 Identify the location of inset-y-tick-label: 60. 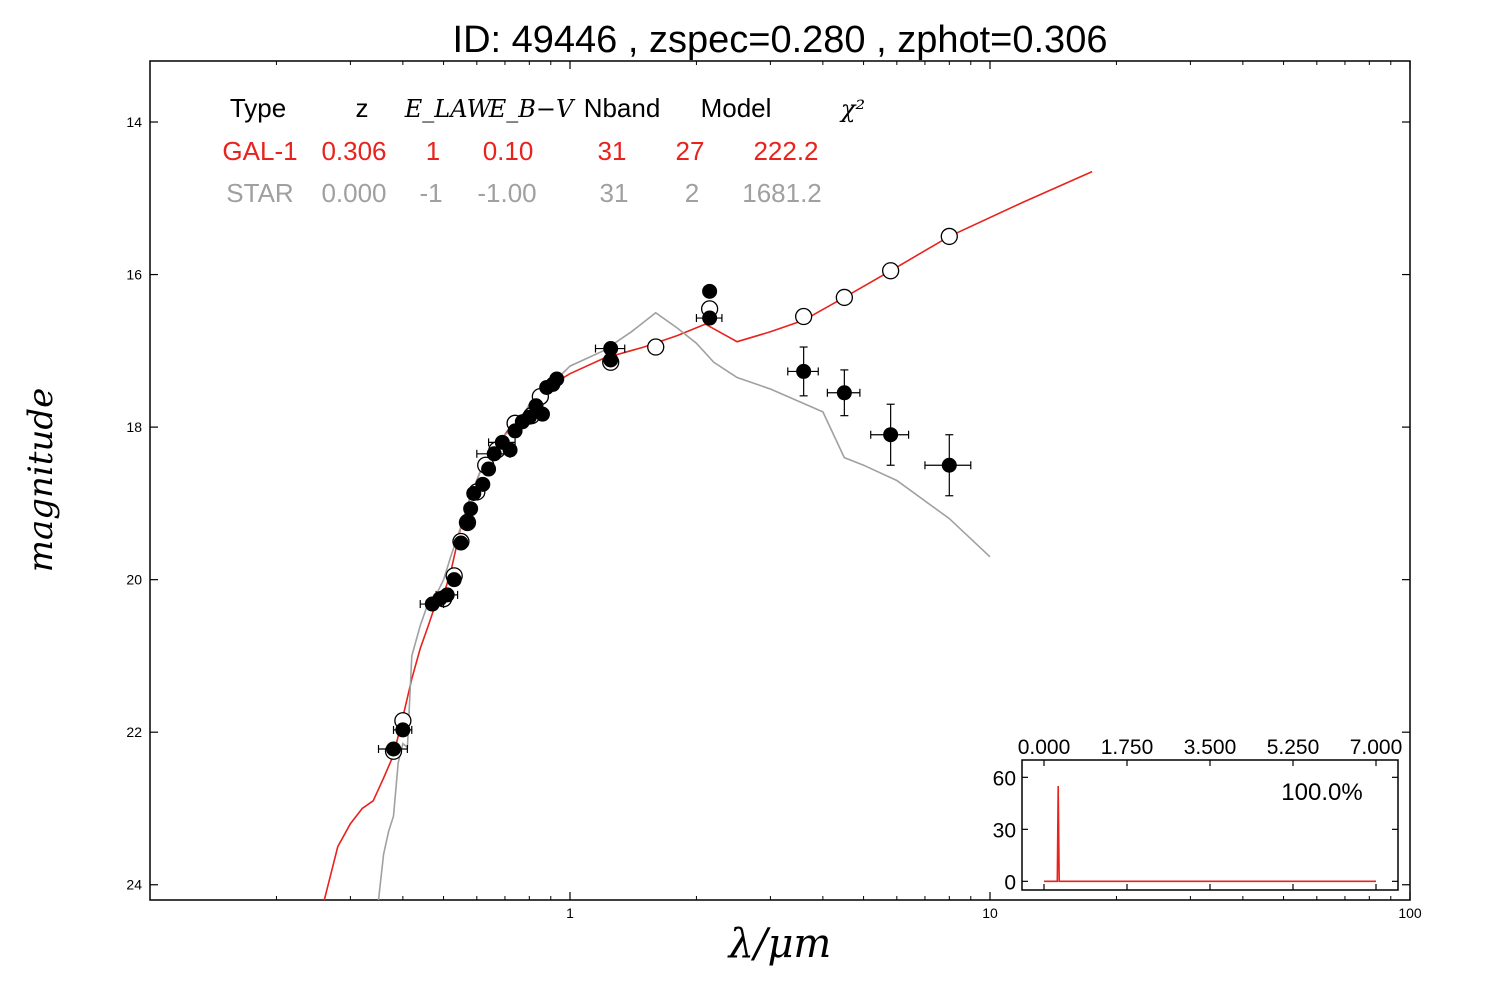
(1004, 778).